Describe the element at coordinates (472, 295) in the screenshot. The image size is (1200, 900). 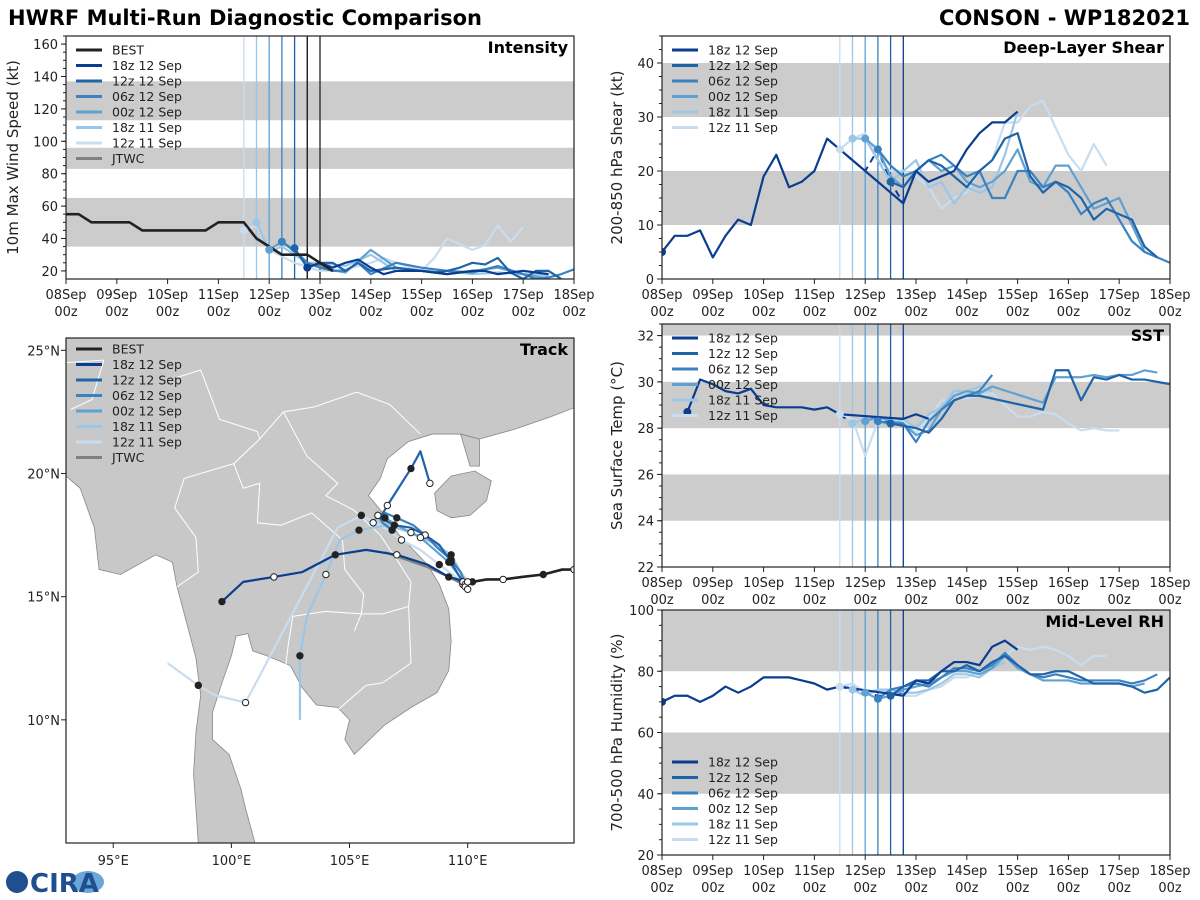
I see `x-tick-label-day: 16Sep` at that location.